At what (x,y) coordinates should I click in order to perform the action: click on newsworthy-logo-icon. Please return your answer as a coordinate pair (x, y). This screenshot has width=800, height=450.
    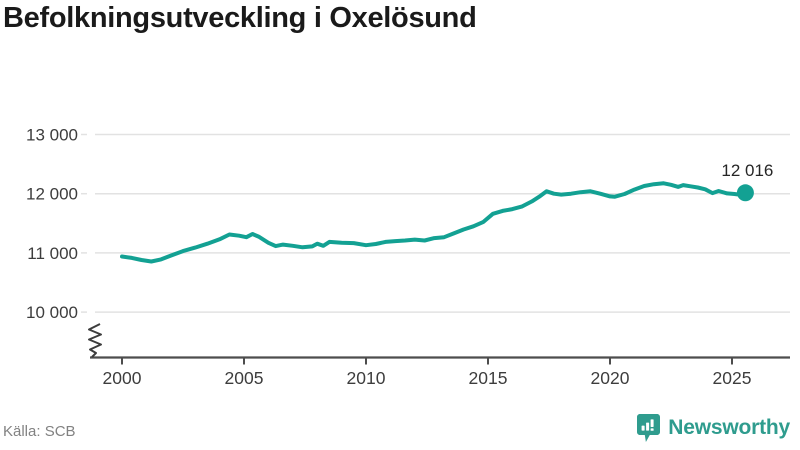
    Looking at the image, I should click on (649, 428).